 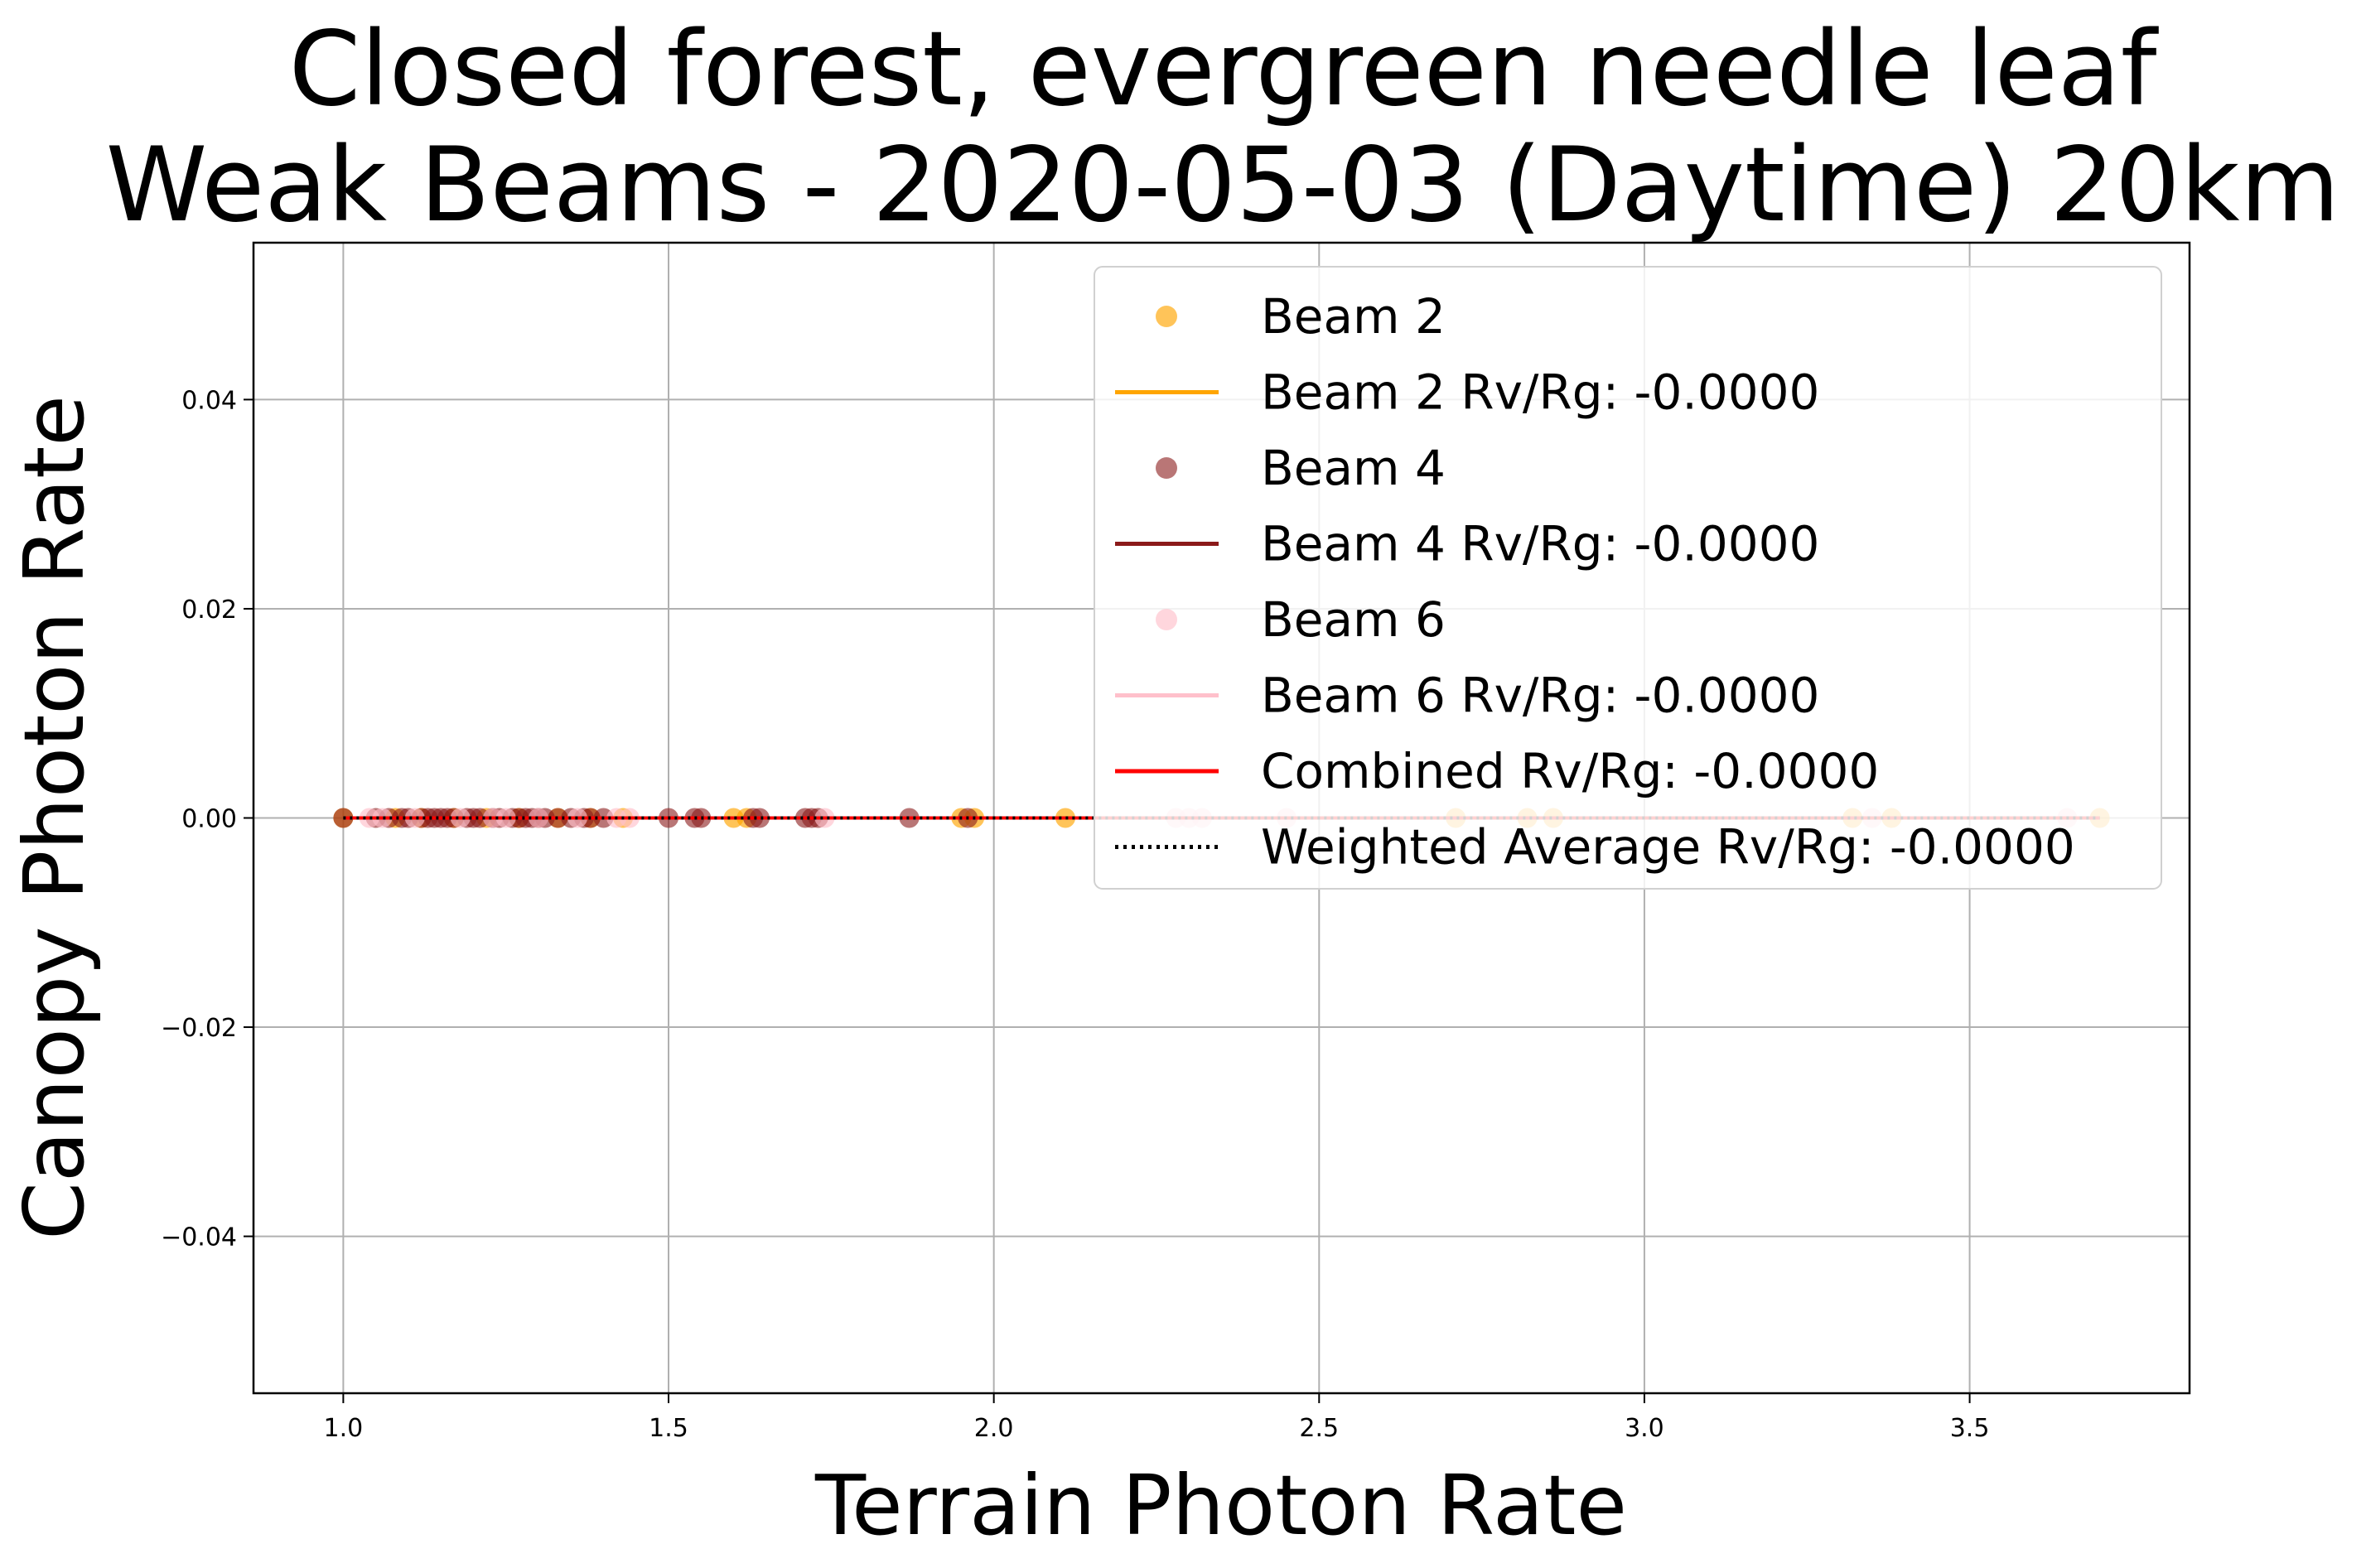 I want to click on y-tick-label: −0.02, so click(x=199, y=1028).